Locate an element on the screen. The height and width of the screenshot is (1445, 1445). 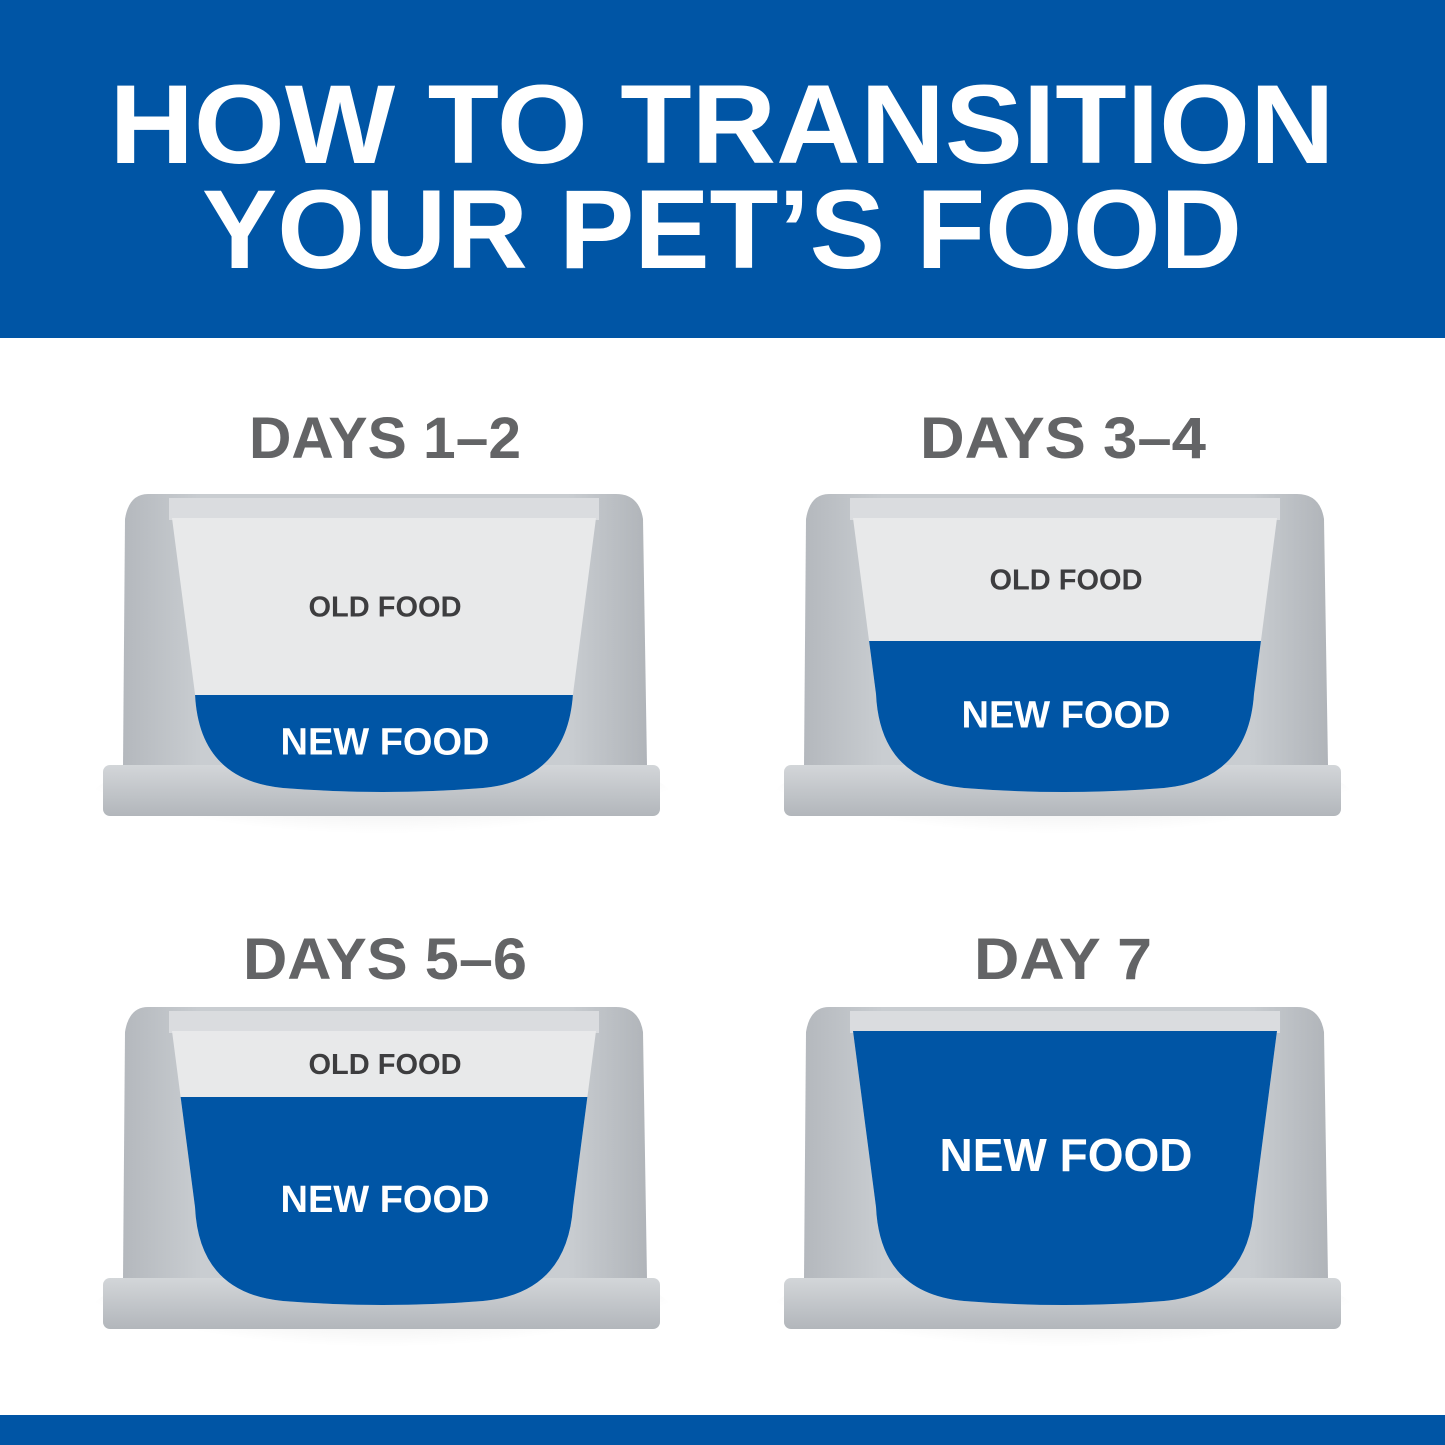
header-title-line2: YOUR PET’S FOOD is located at coordinates (722, 229).